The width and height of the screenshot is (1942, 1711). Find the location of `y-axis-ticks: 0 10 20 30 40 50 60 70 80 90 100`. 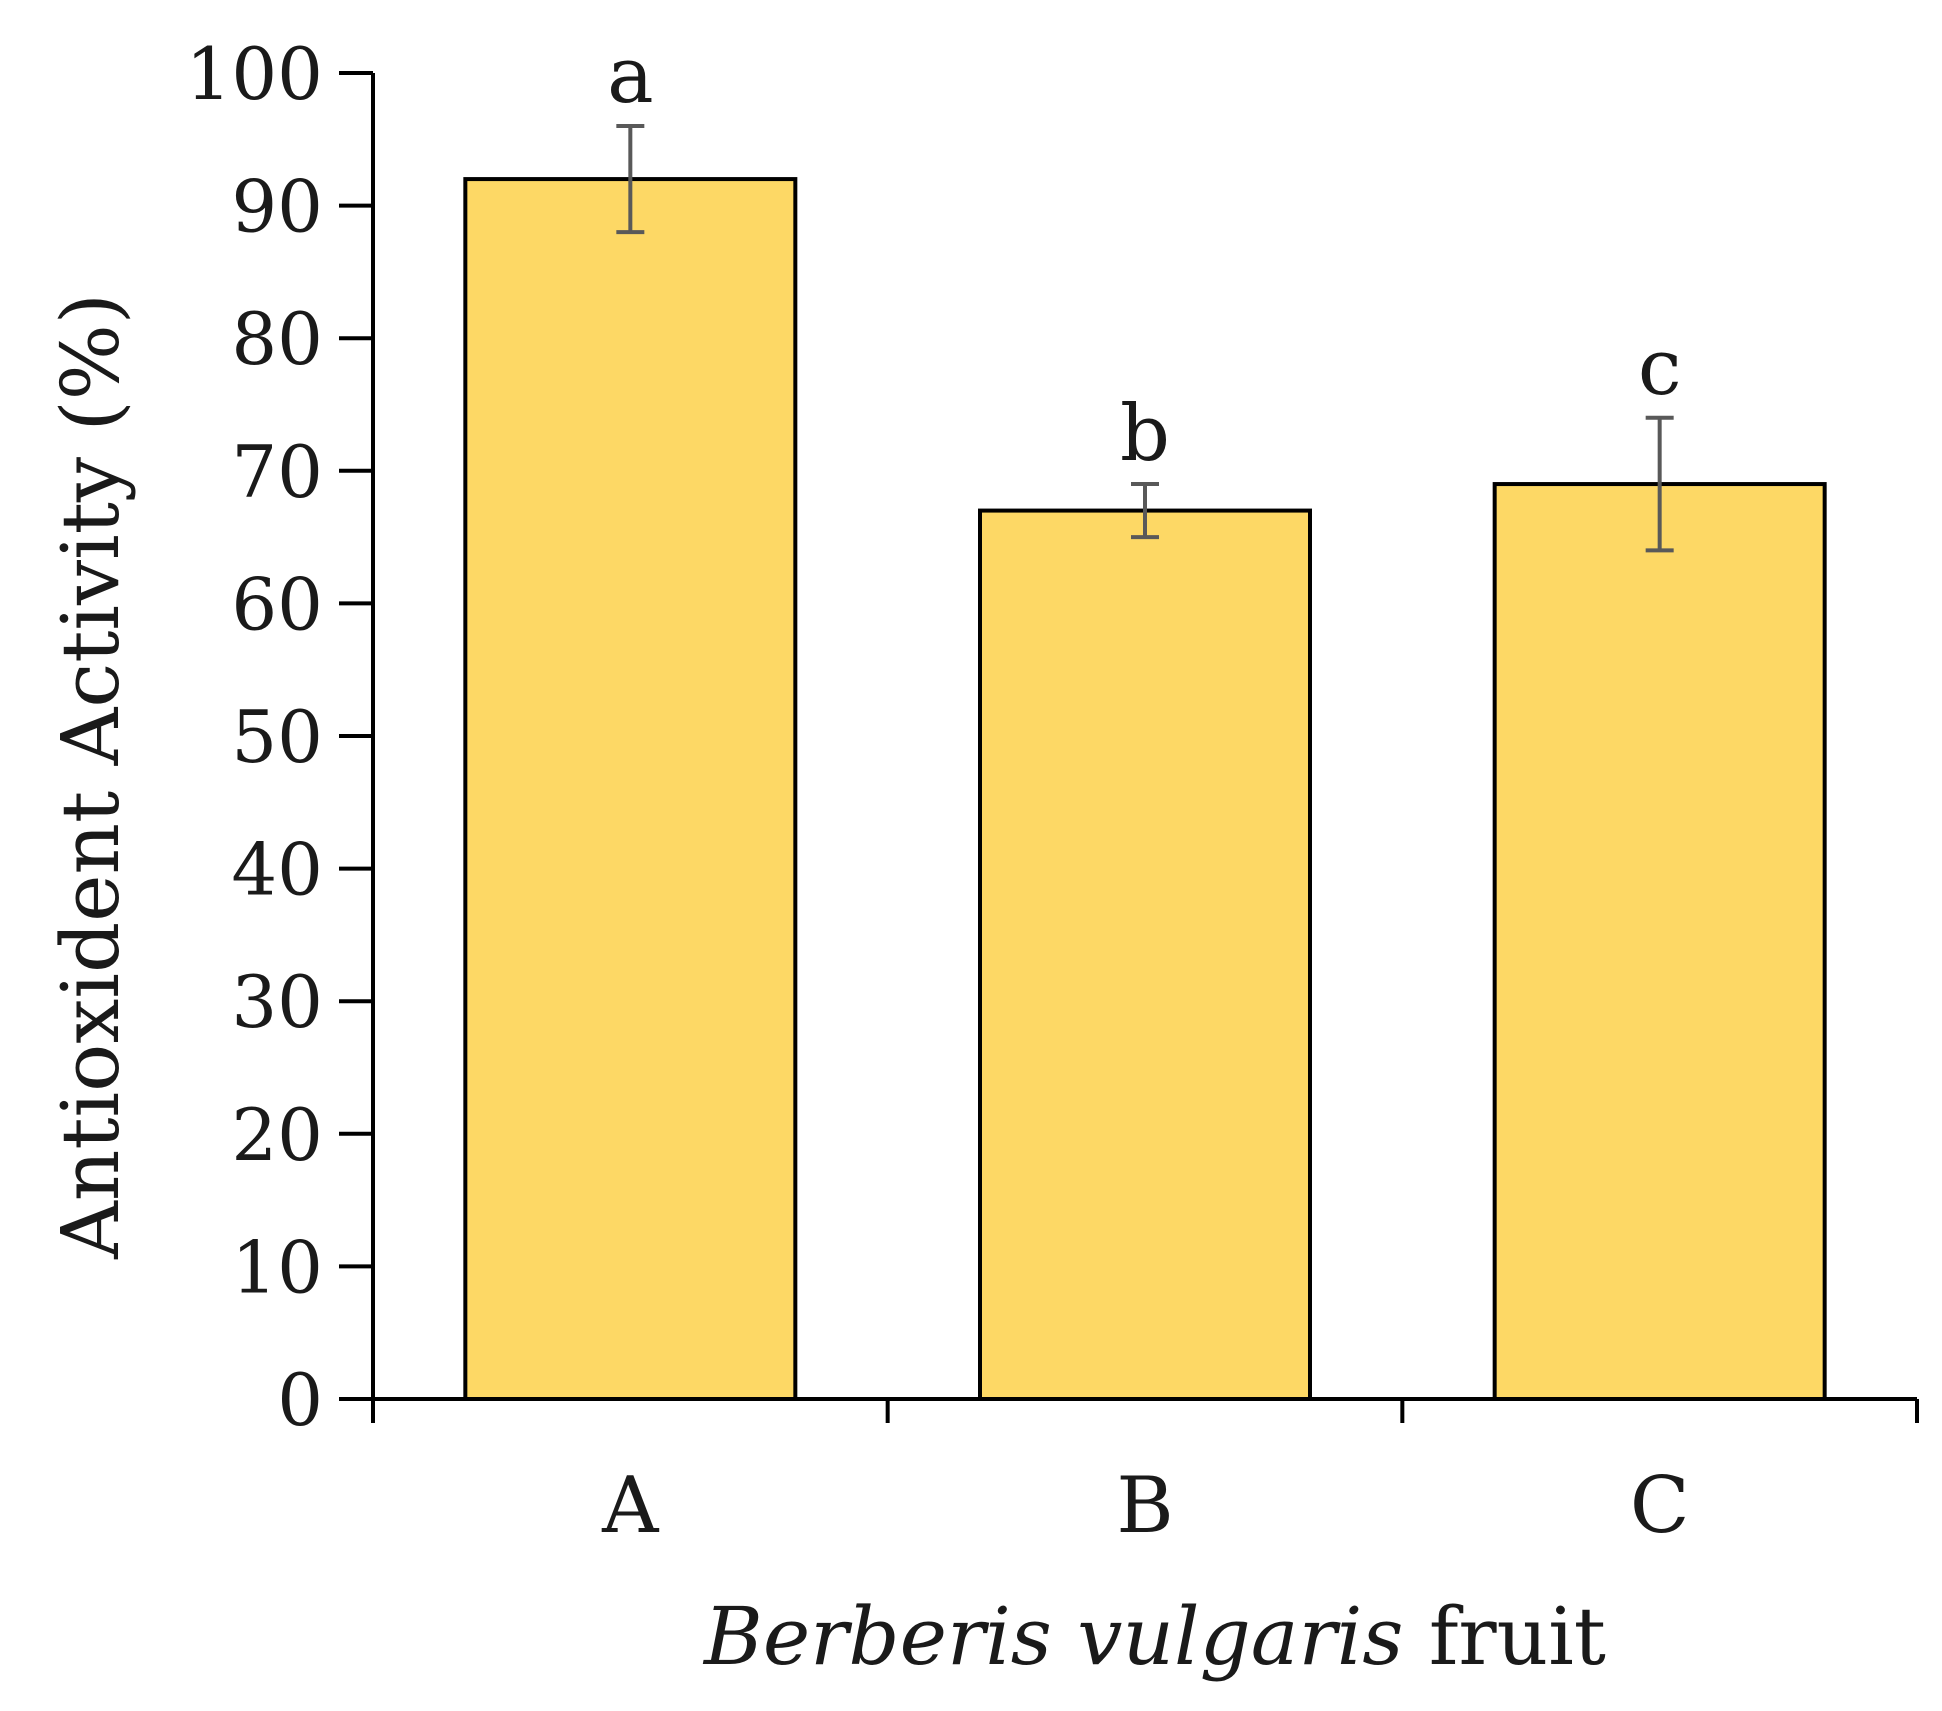

y-axis-ticks: 0 10 20 30 40 50 60 70 80 90 100 is located at coordinates (279, 737).